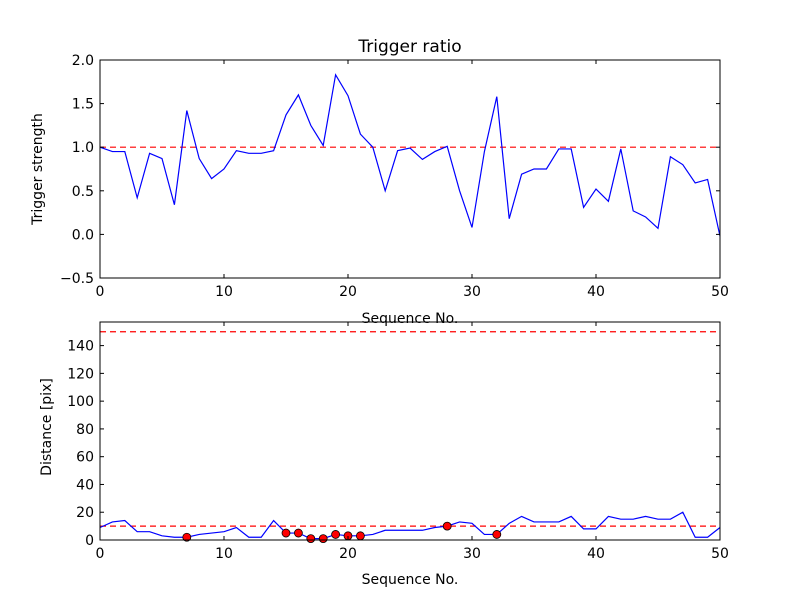 The image size is (800, 600). I want to click on series-line, so click(410, 525).